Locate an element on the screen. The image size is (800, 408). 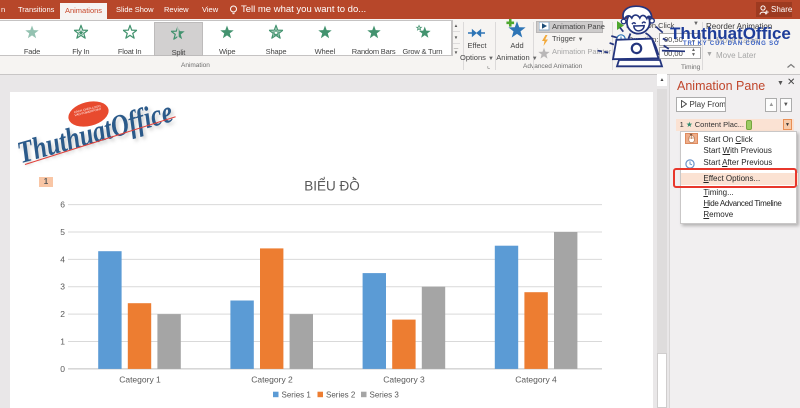
svg-text: 2 is located at coordinates (62, 314).